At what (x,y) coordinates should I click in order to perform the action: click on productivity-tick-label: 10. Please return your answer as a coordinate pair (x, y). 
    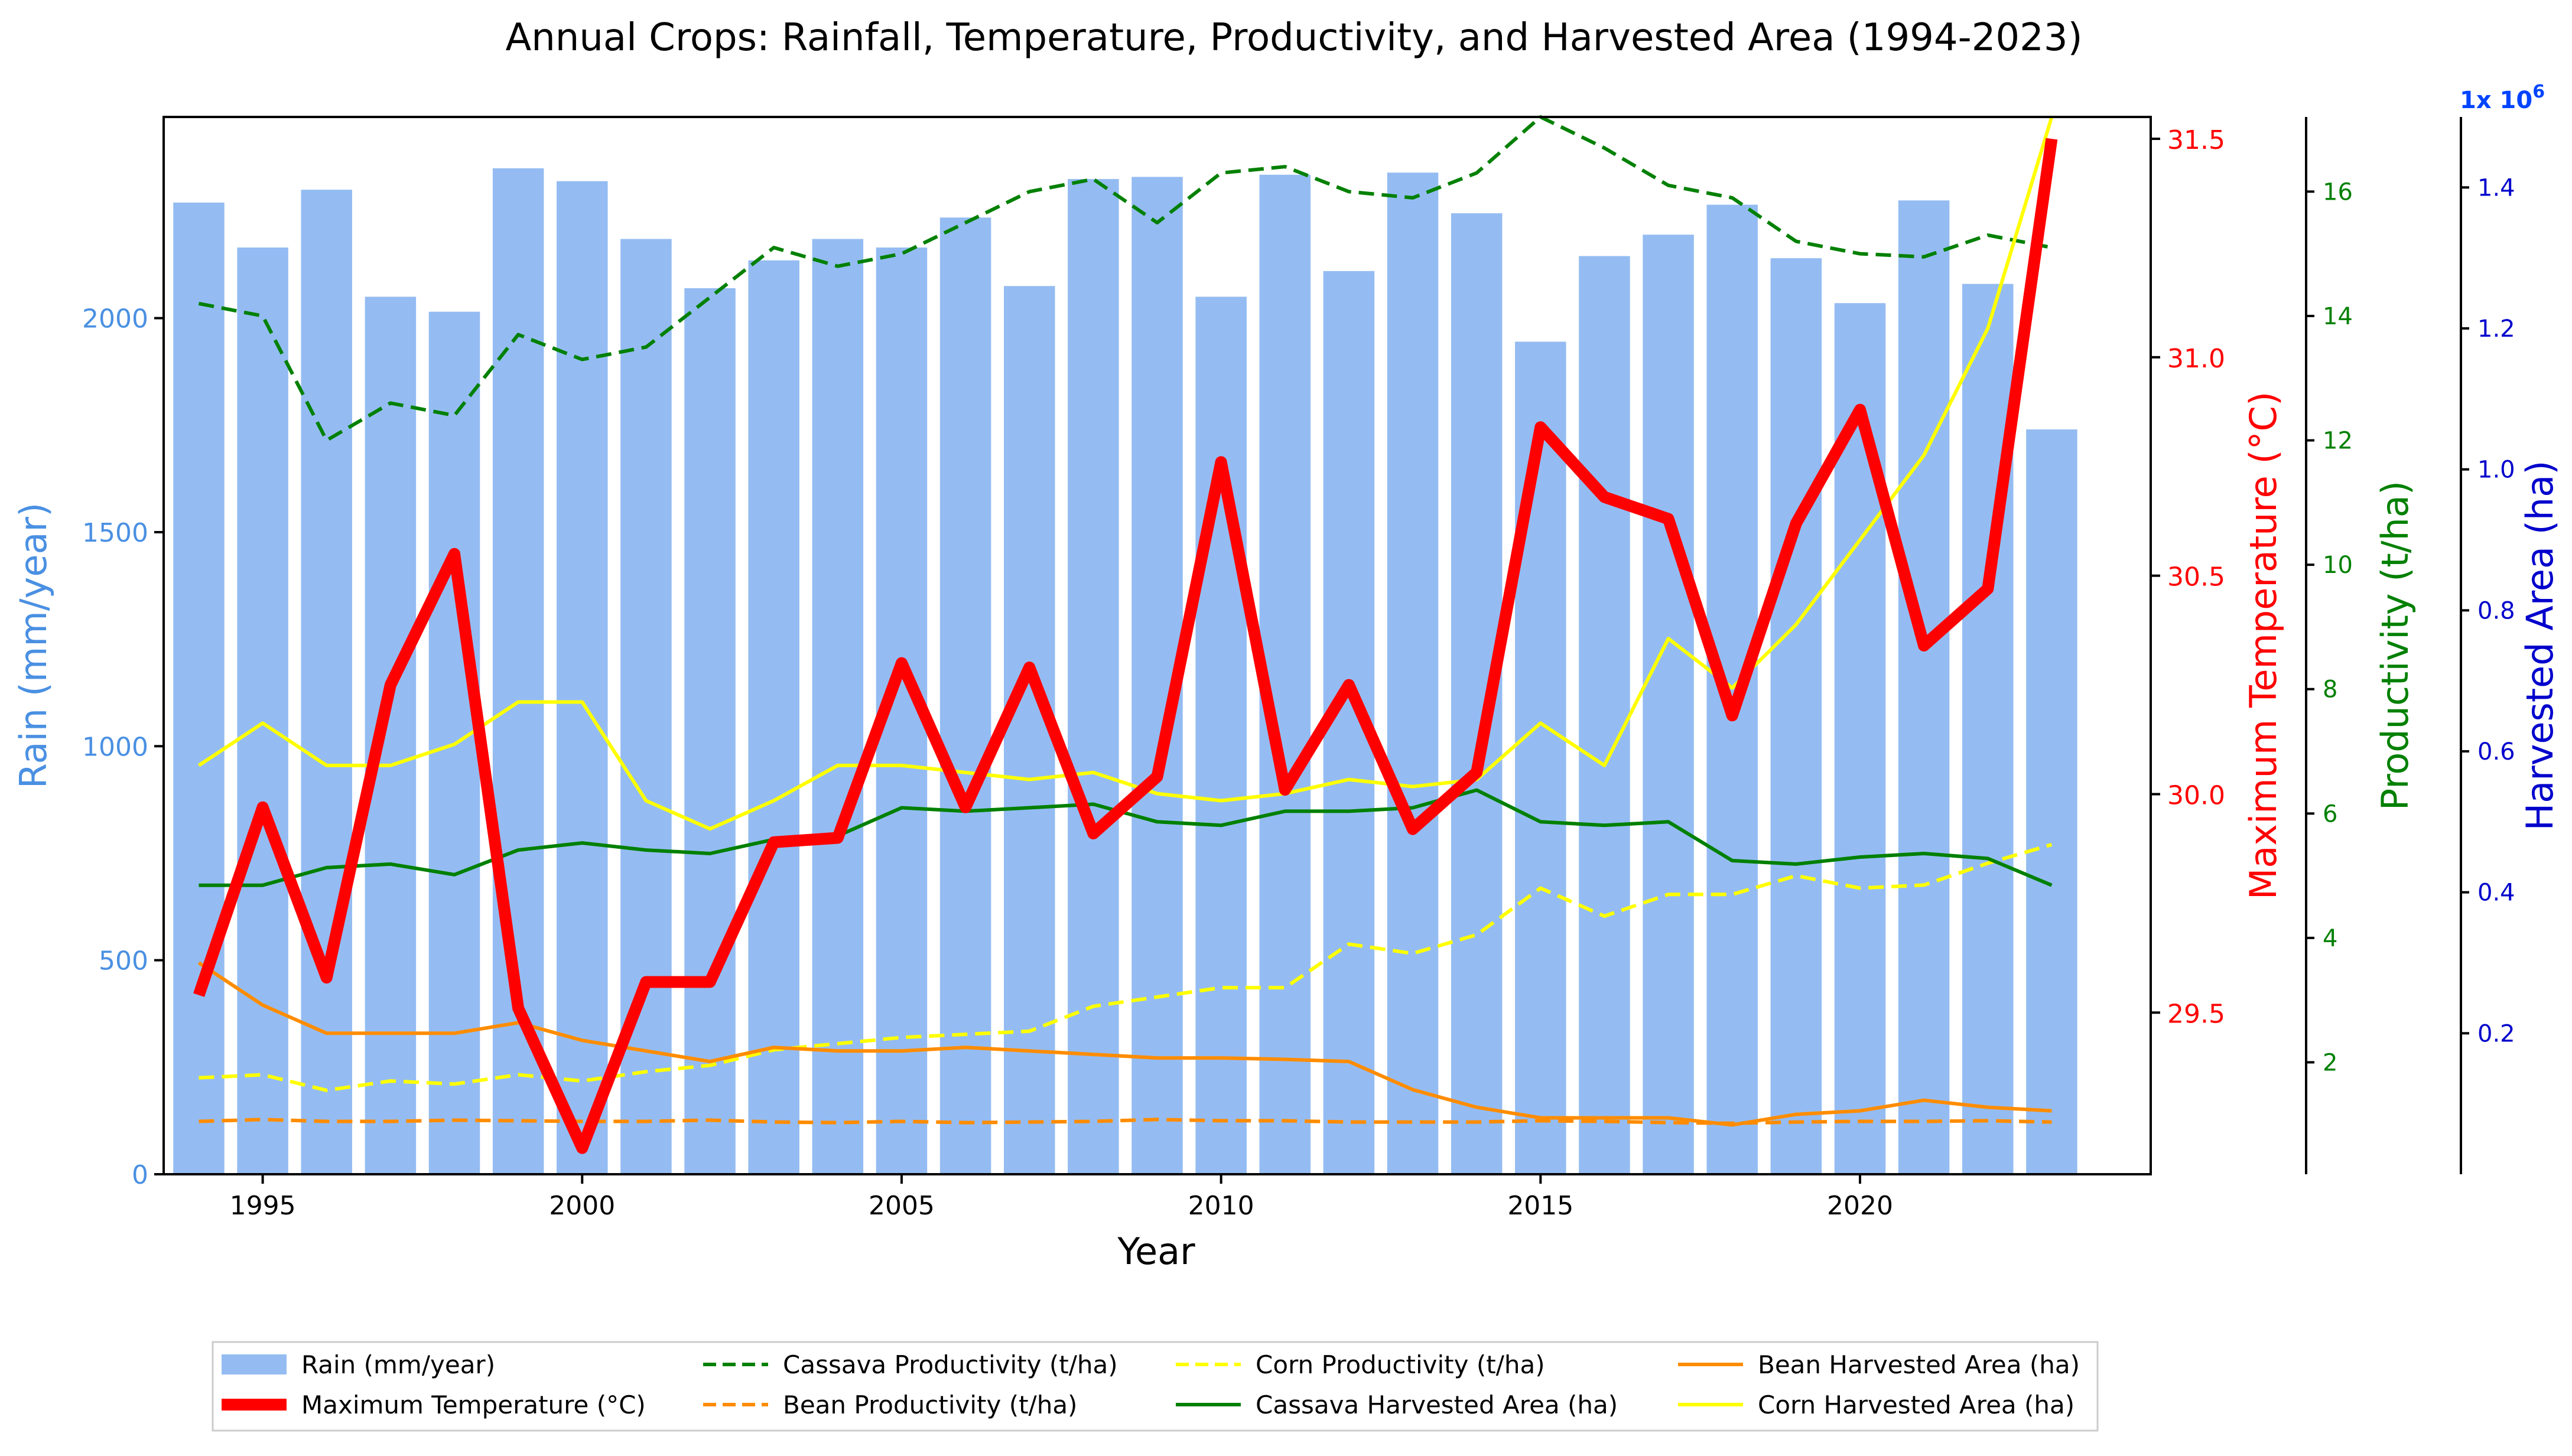
    Looking at the image, I should click on (2338, 565).